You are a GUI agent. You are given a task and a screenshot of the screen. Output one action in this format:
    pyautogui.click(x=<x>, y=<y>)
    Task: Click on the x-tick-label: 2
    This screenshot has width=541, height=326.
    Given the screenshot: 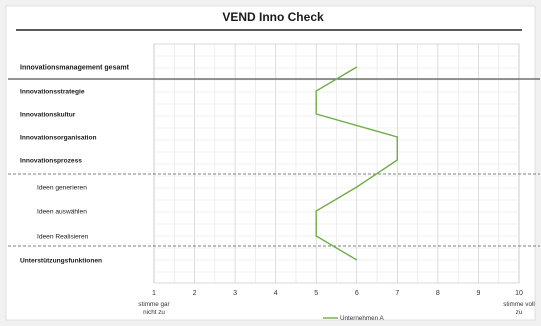 What is the action you would take?
    pyautogui.click(x=195, y=293)
    